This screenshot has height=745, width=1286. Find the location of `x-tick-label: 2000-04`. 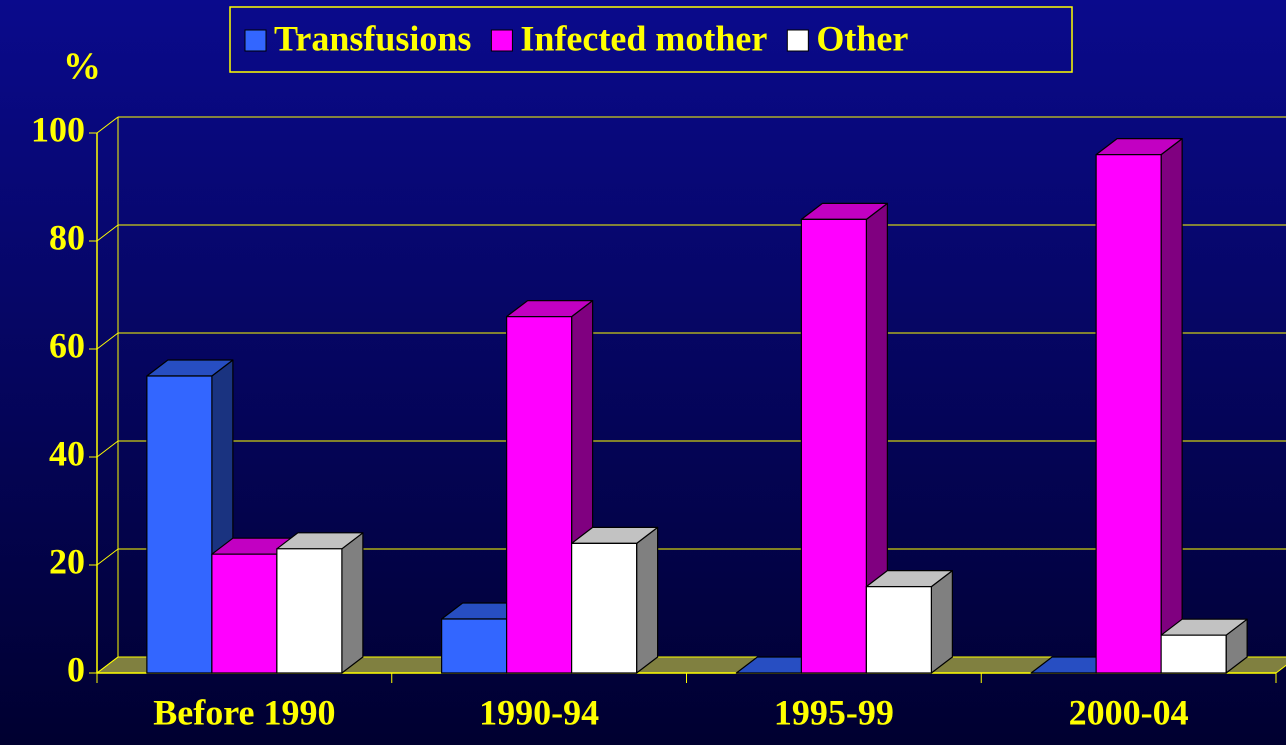

x-tick-label: 2000-04 is located at coordinates (1129, 712).